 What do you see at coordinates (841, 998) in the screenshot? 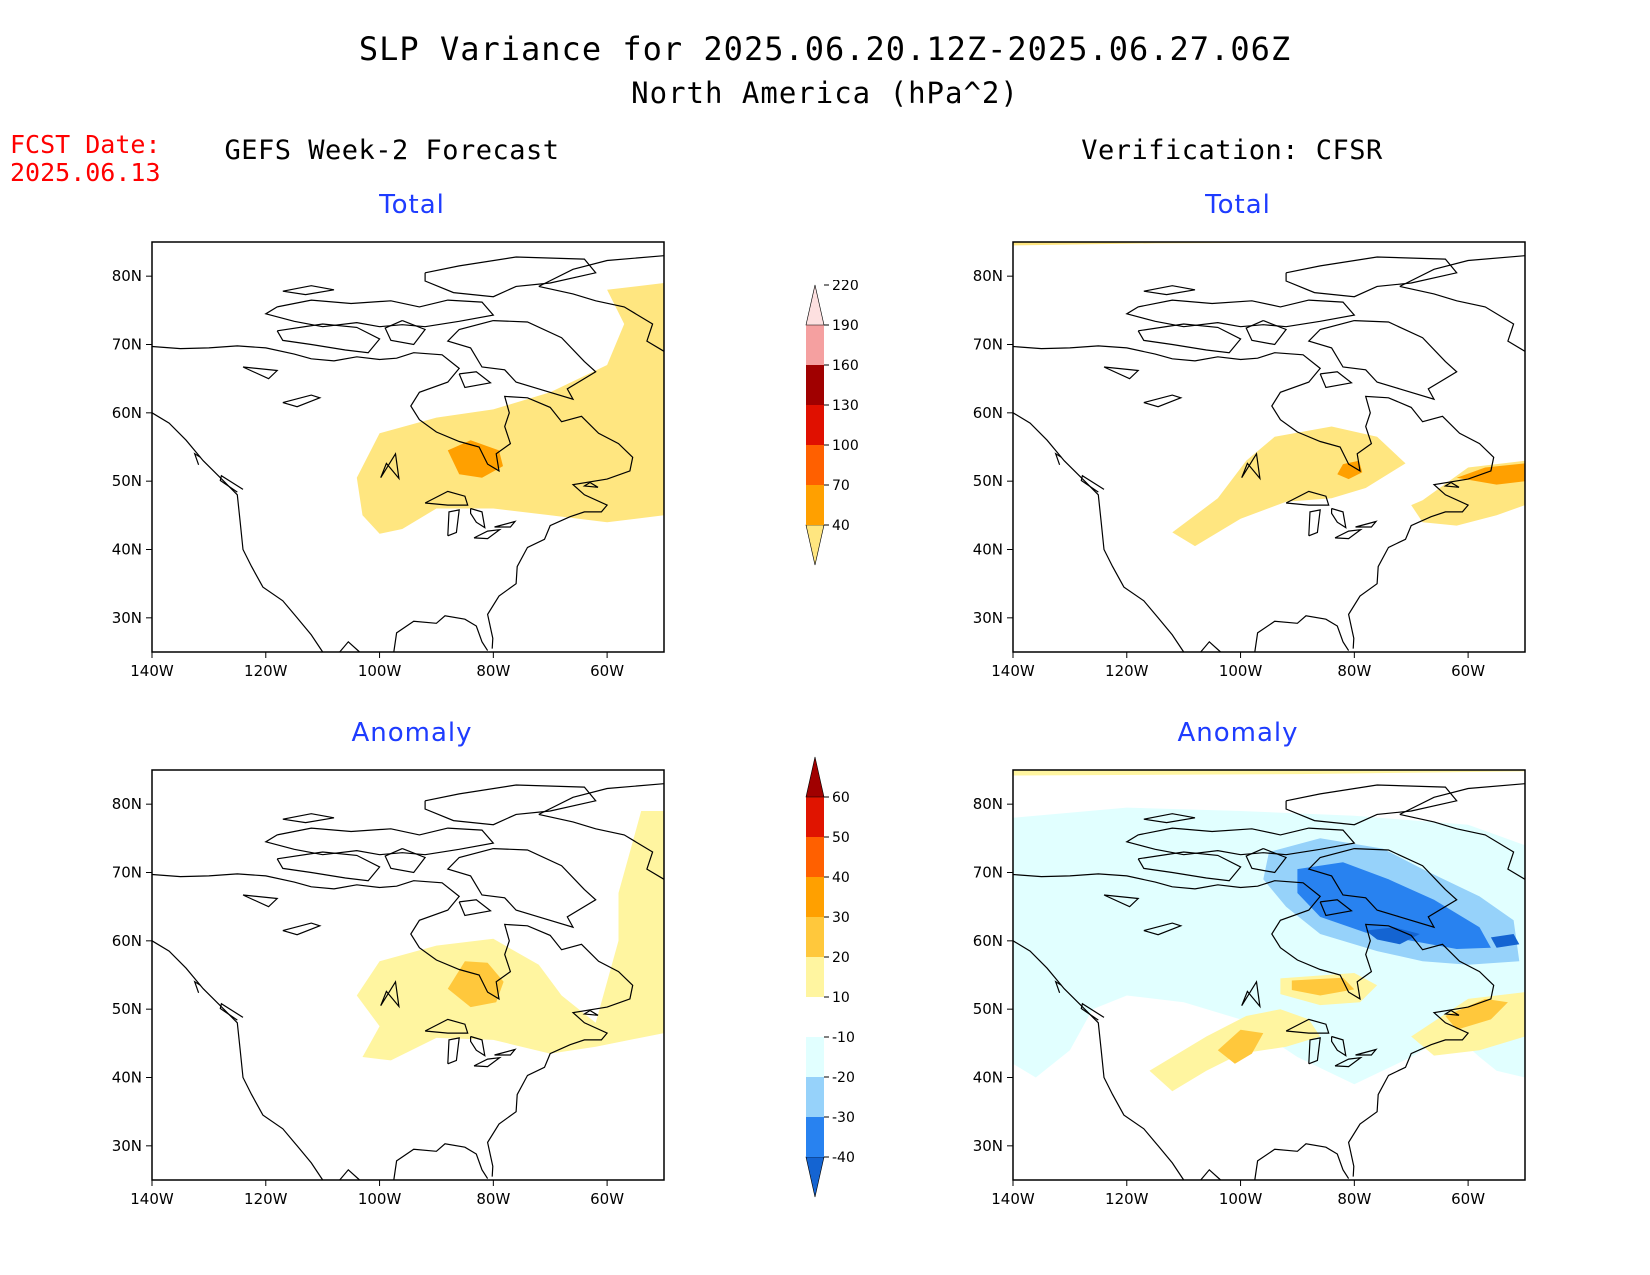
I see `colorbar-label: 10` at bounding box center [841, 998].